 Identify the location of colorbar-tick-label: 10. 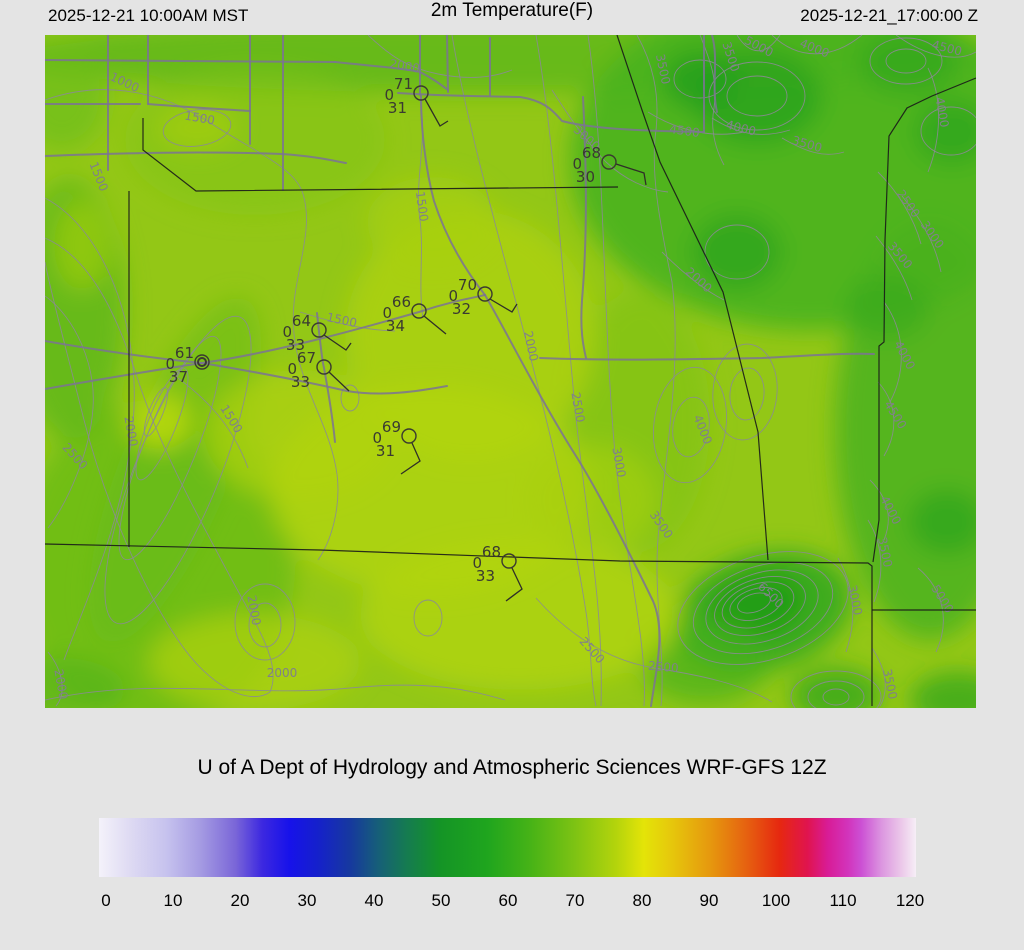
(173, 900).